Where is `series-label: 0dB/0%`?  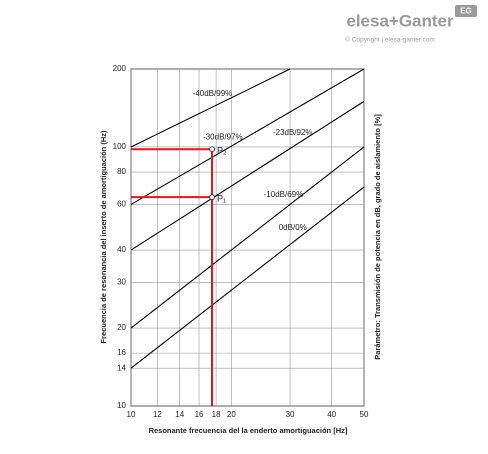
series-label: 0dB/0% is located at coordinates (293, 227).